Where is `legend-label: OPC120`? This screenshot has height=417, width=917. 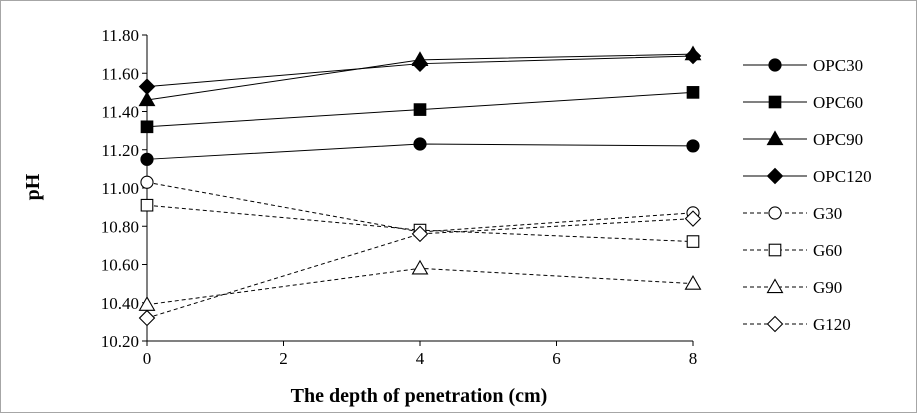 legend-label: OPC120 is located at coordinates (842, 176).